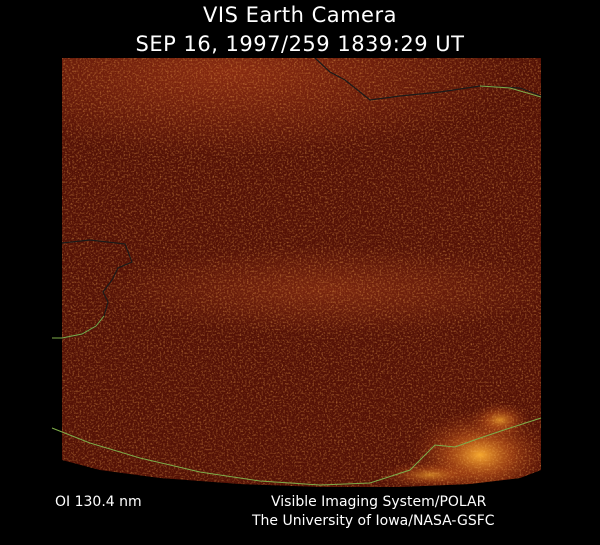 Image resolution: width=600 pixels, height=545 pixels. What do you see at coordinates (296, 451) in the screenshot?
I see `horizon-line` at bounding box center [296, 451].